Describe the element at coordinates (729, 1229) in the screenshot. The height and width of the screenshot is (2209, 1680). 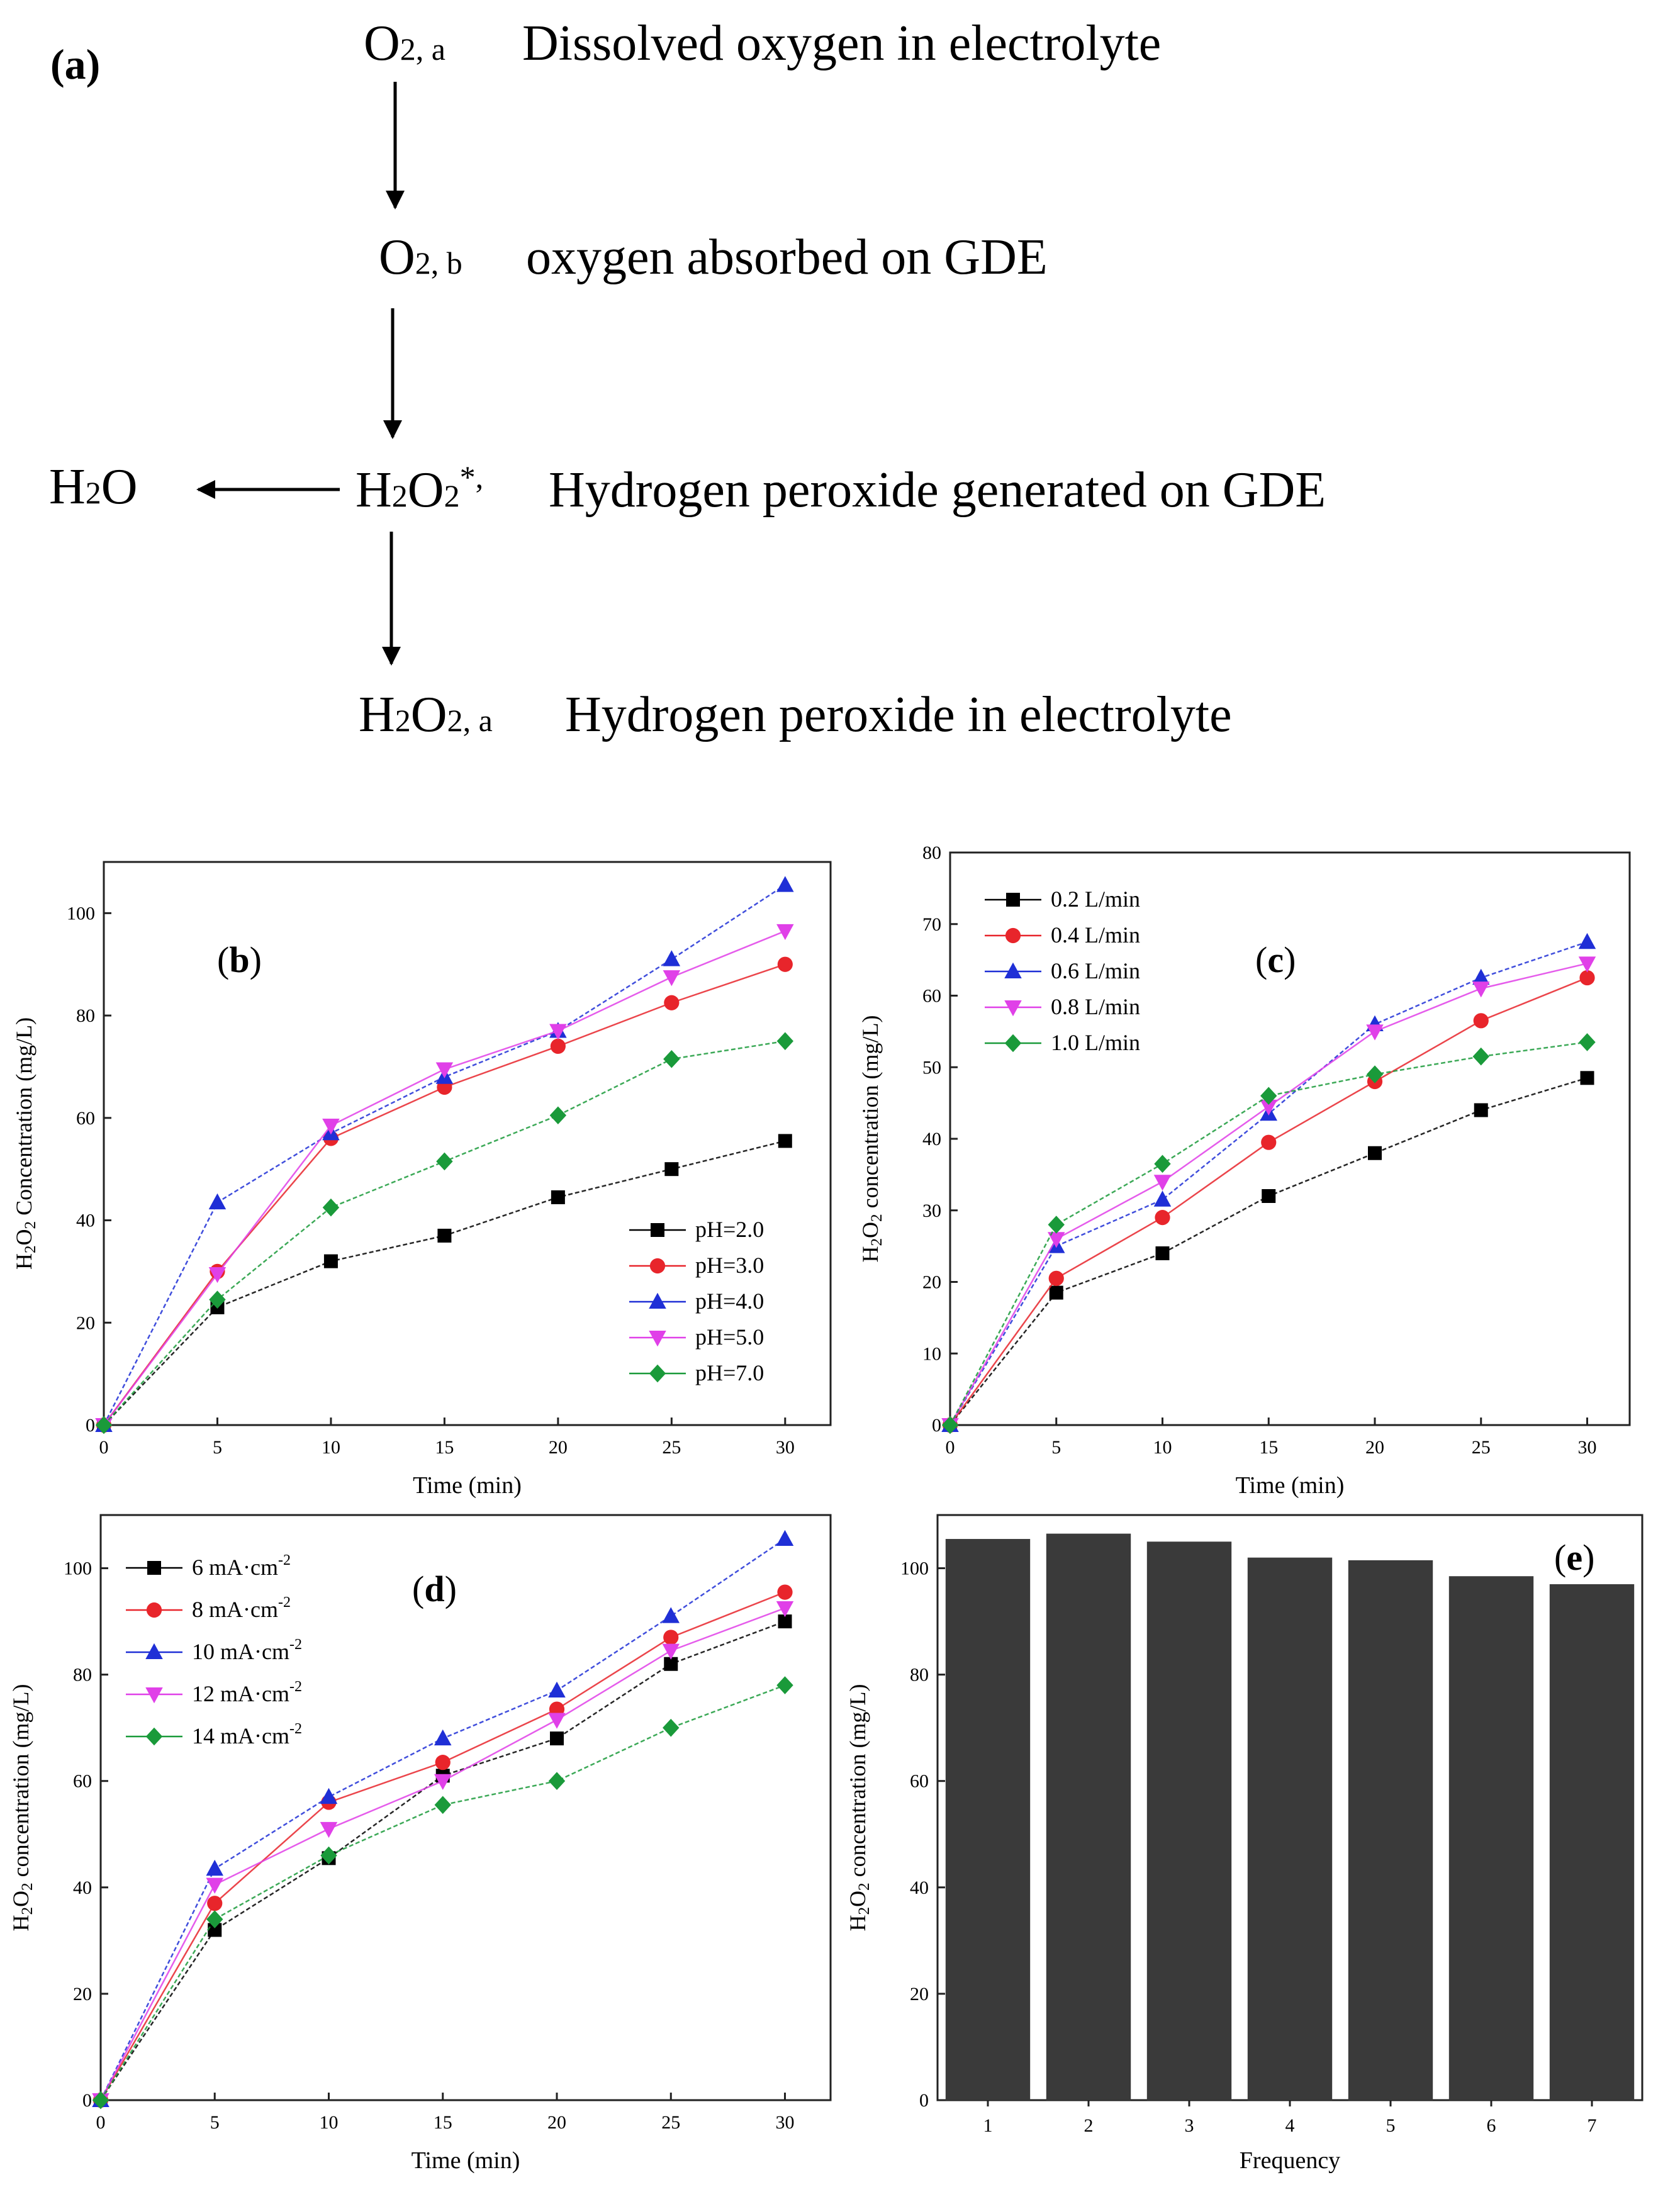
I see `legend-entry: pH=2.0` at that location.